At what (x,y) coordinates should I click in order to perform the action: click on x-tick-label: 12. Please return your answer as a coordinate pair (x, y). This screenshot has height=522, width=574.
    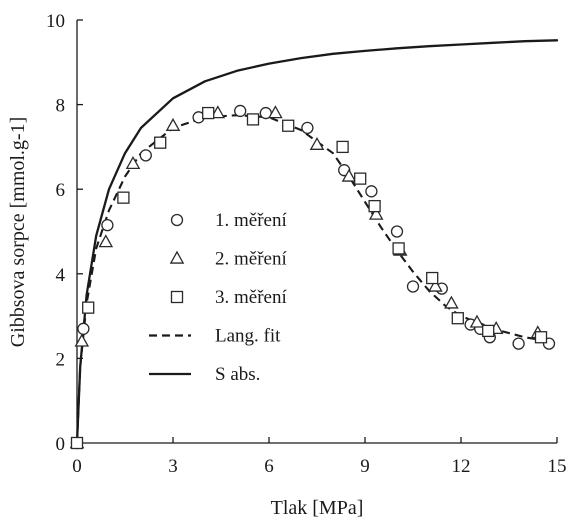
    Looking at the image, I should click on (461, 466).